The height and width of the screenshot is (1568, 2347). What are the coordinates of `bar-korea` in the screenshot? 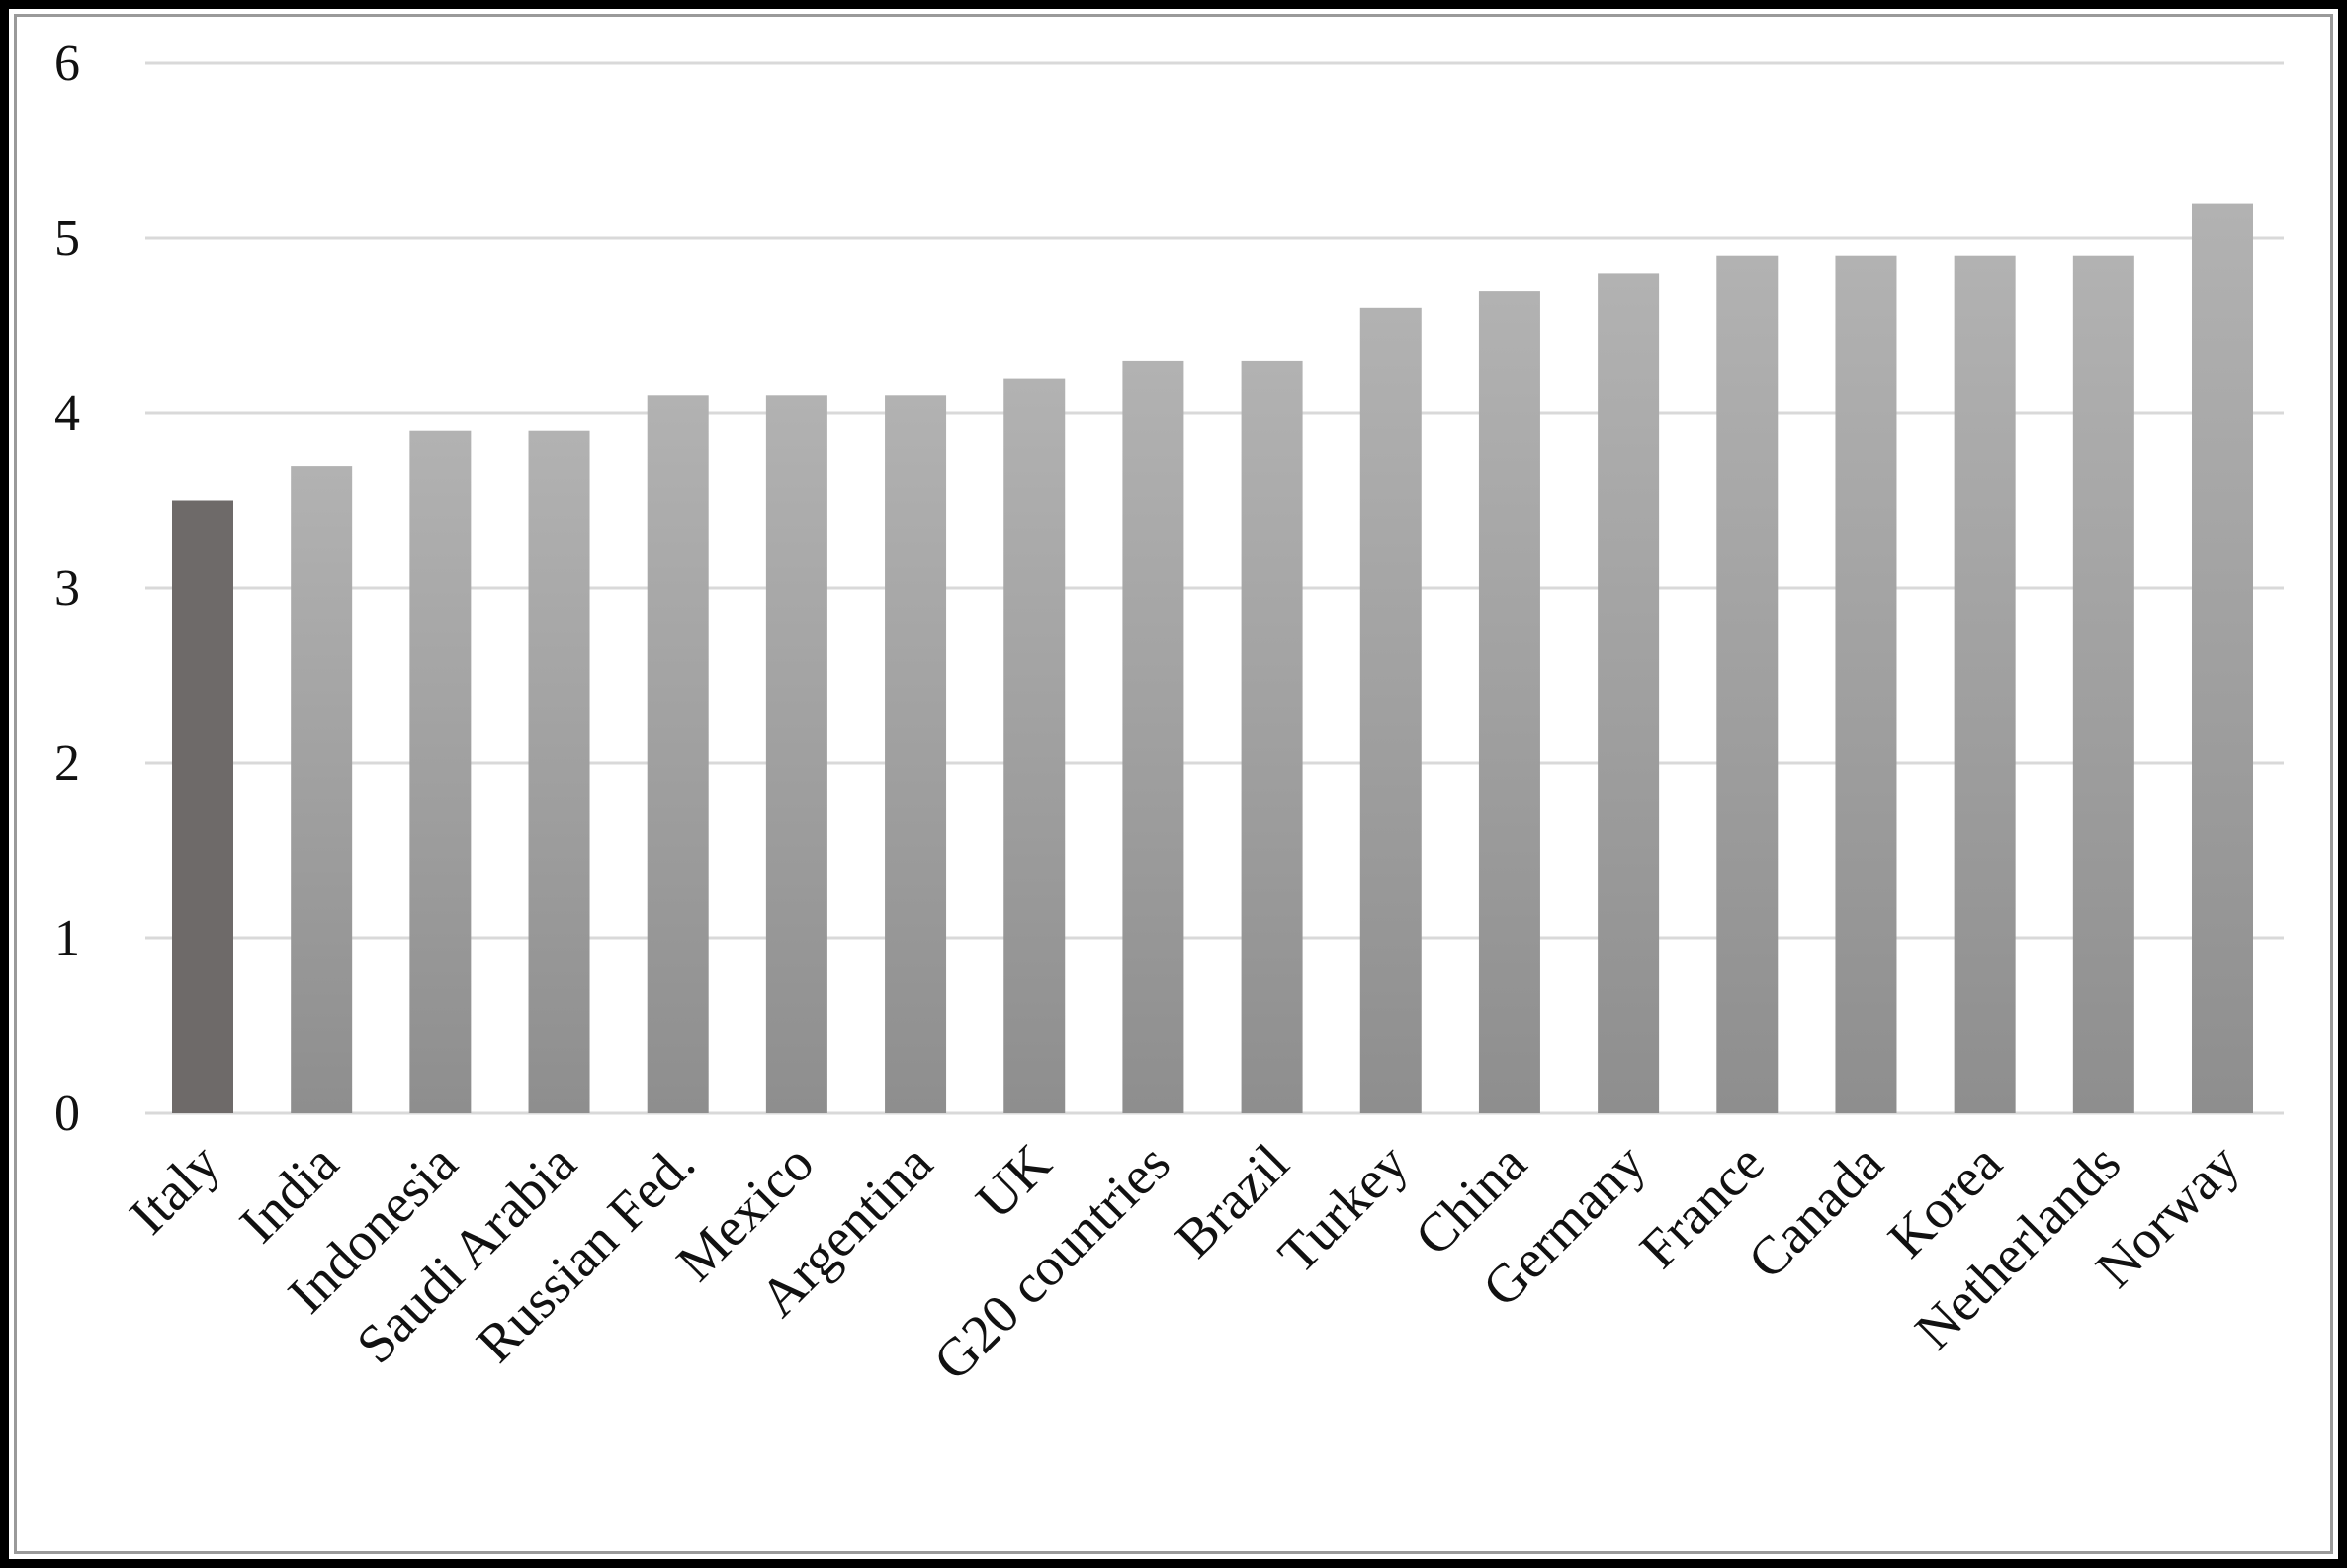 It's located at (1985, 684).